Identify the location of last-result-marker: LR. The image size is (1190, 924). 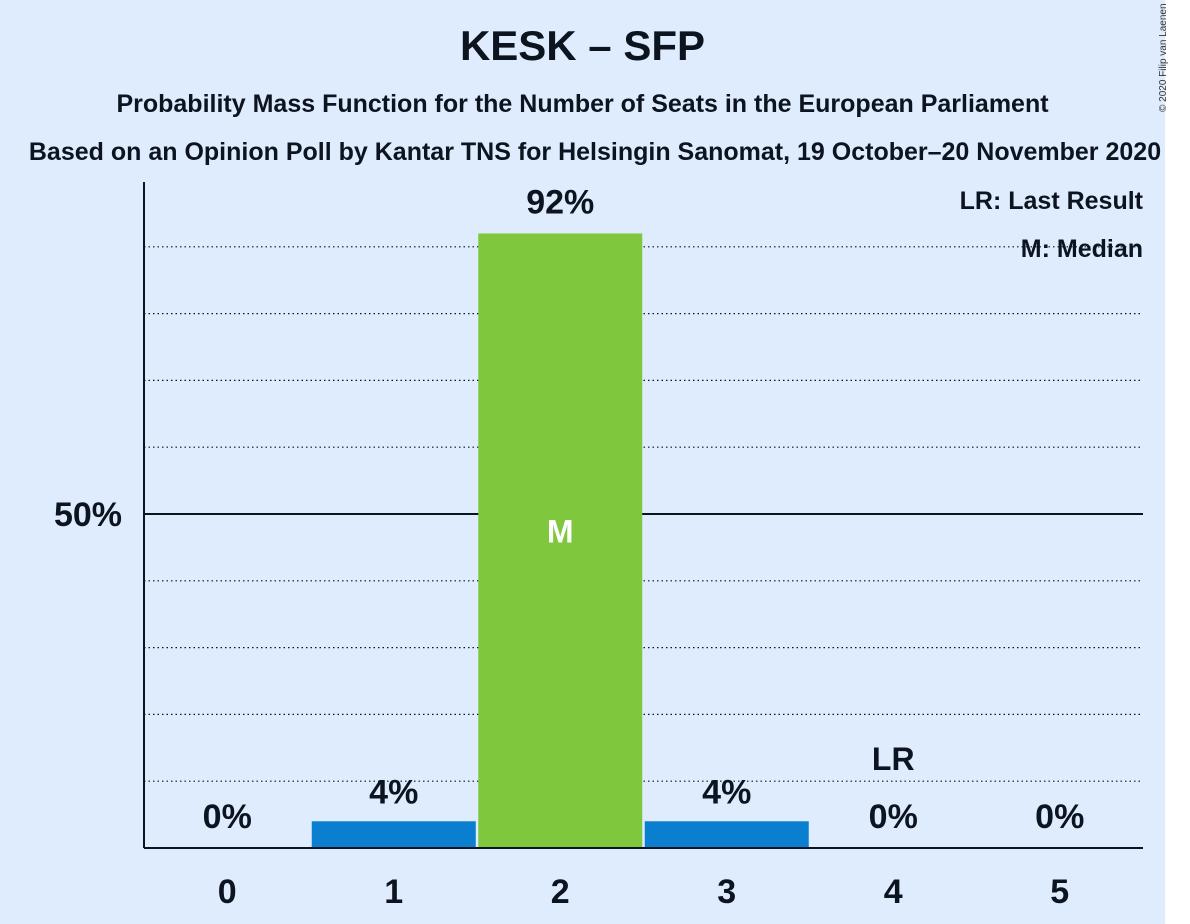
(893, 759).